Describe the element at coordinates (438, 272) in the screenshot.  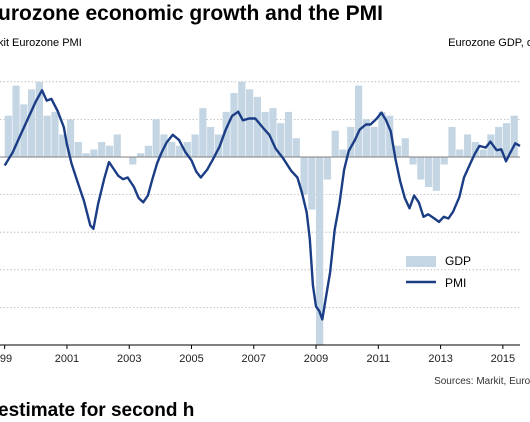
I see `legend: GDP PMI` at that location.